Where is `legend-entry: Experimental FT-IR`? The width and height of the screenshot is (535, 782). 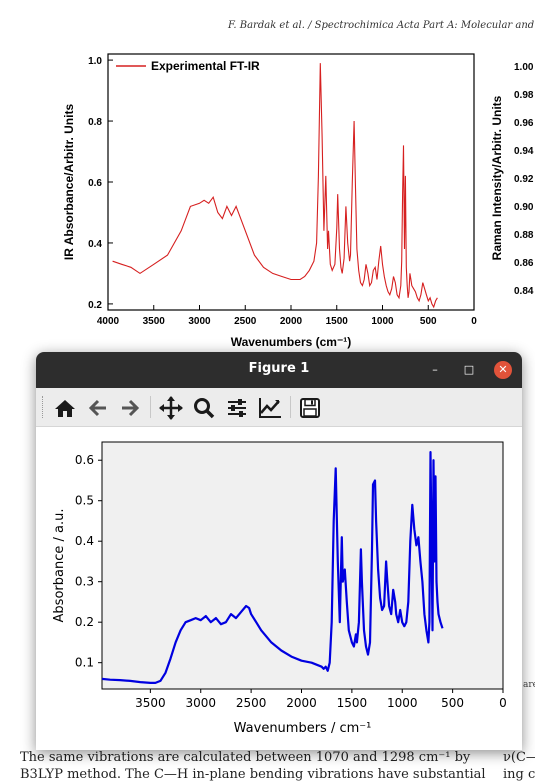
legend-entry: Experimental FT-IR is located at coordinates (205, 66).